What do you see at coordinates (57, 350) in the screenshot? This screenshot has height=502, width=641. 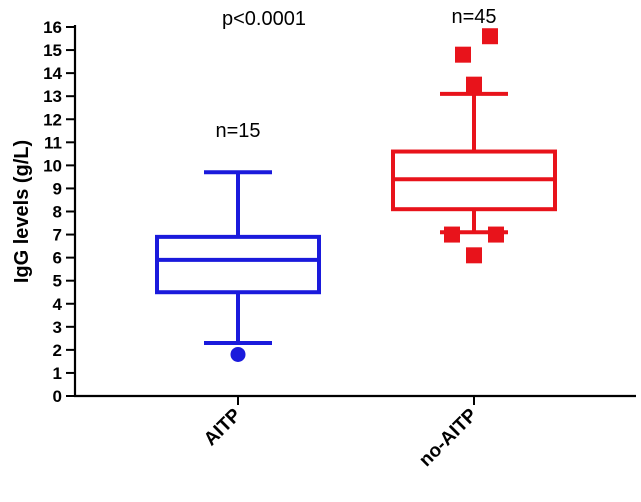 I see `y-tick-label: 2` at bounding box center [57, 350].